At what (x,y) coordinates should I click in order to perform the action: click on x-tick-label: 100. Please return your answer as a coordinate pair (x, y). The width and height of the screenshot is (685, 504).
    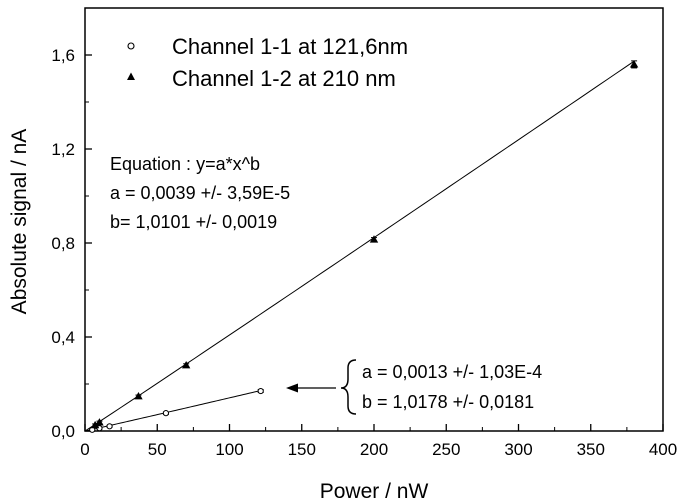
    Looking at the image, I should click on (229, 449).